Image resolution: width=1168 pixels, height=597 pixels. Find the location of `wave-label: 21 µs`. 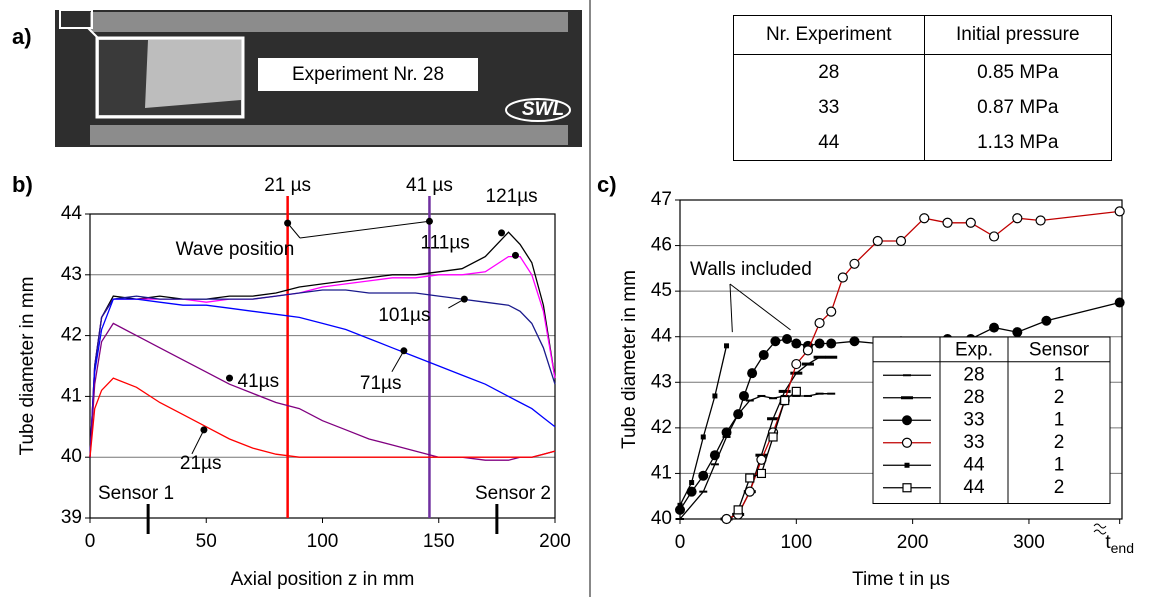

wave-label: 21 µs is located at coordinates (287, 185).